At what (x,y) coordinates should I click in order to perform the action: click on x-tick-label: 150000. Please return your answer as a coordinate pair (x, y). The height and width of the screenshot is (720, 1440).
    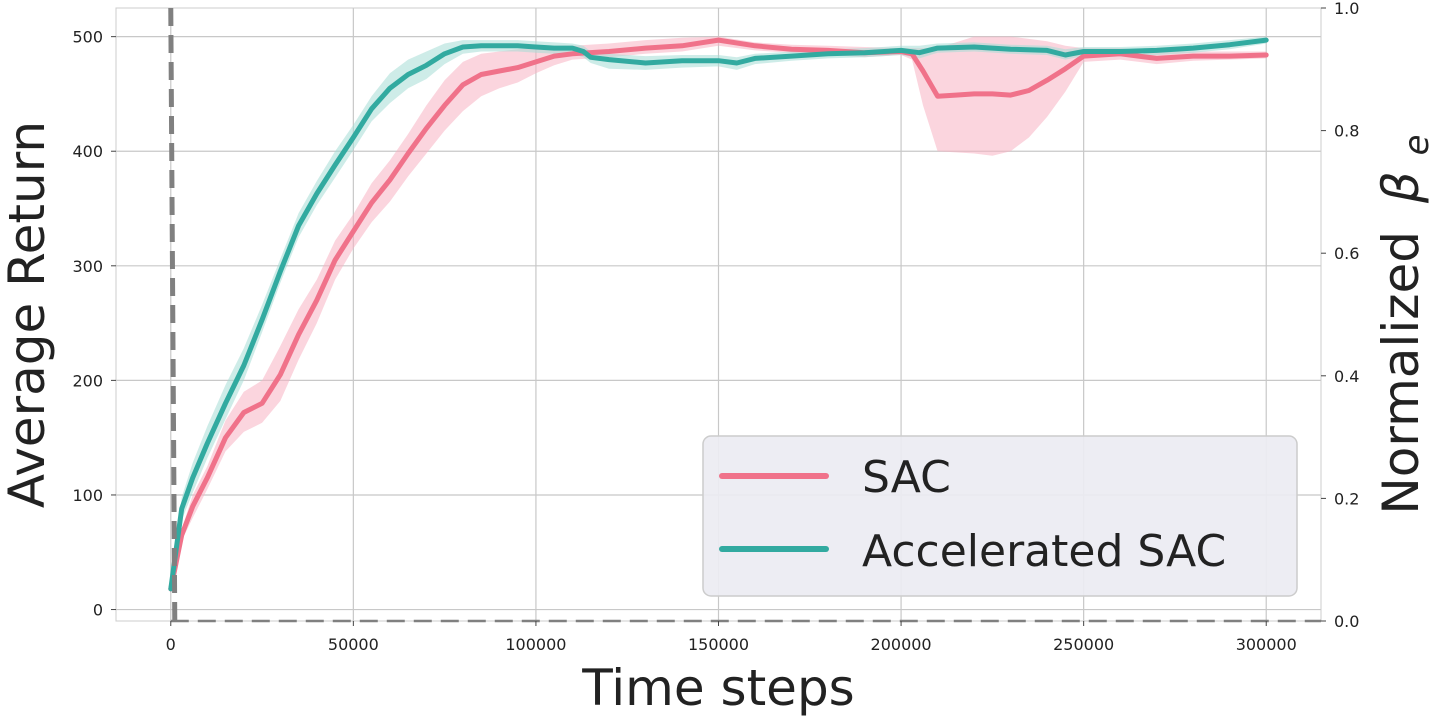
    Looking at the image, I should click on (718, 644).